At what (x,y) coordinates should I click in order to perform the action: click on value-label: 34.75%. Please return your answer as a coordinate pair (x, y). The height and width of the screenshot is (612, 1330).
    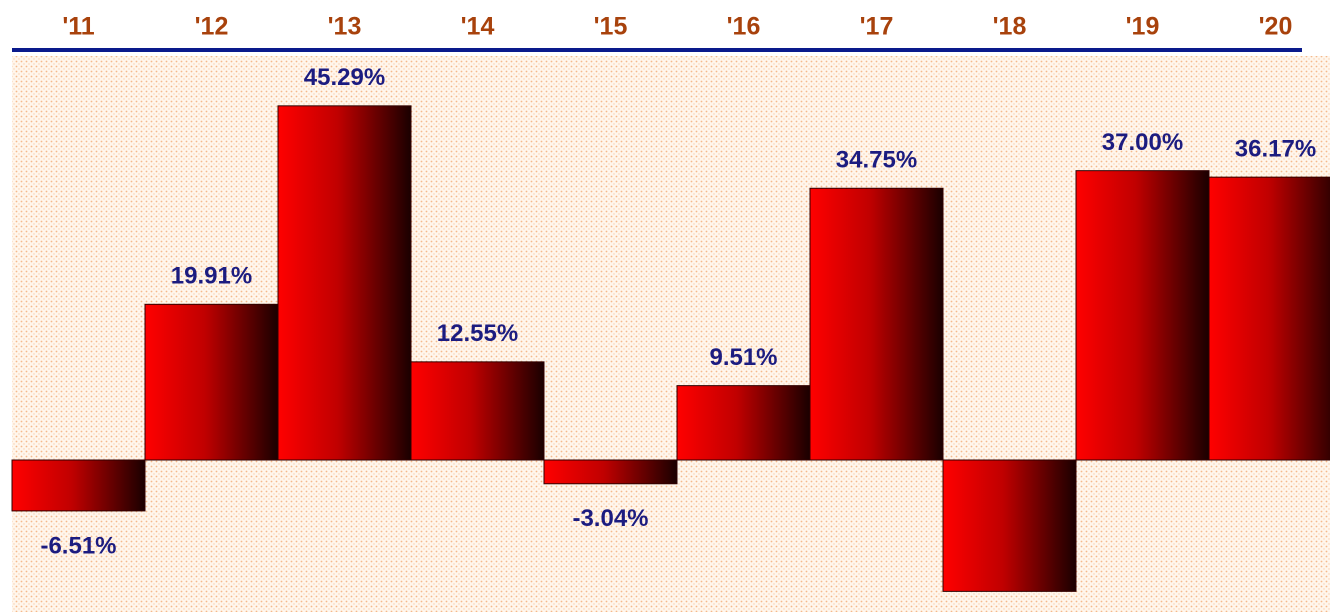
    Looking at the image, I should click on (876, 160).